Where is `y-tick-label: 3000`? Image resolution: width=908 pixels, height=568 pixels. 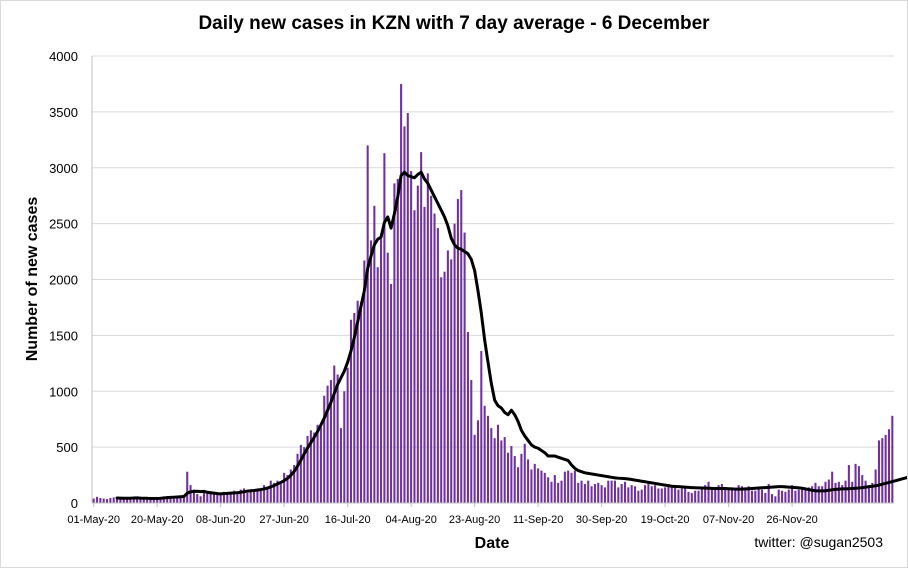 y-tick-label: 3000 is located at coordinates (63, 168).